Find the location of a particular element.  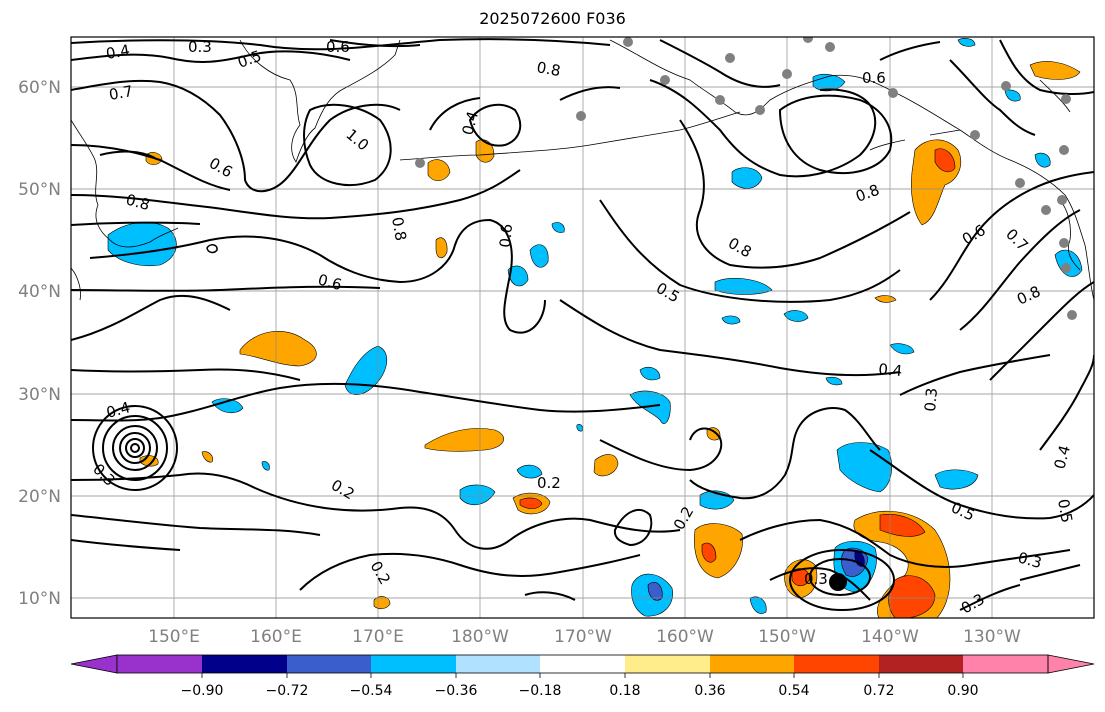

colorbar-arrow-low is located at coordinates (94, 664).